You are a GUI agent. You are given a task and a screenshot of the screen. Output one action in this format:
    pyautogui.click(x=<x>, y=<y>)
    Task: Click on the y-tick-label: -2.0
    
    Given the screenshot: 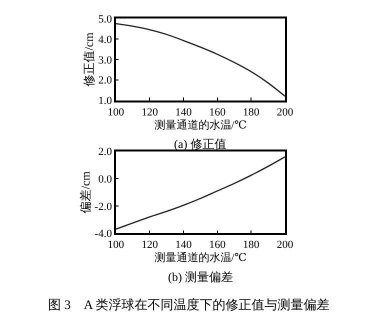 What is the action you would take?
    pyautogui.click(x=103, y=206)
    